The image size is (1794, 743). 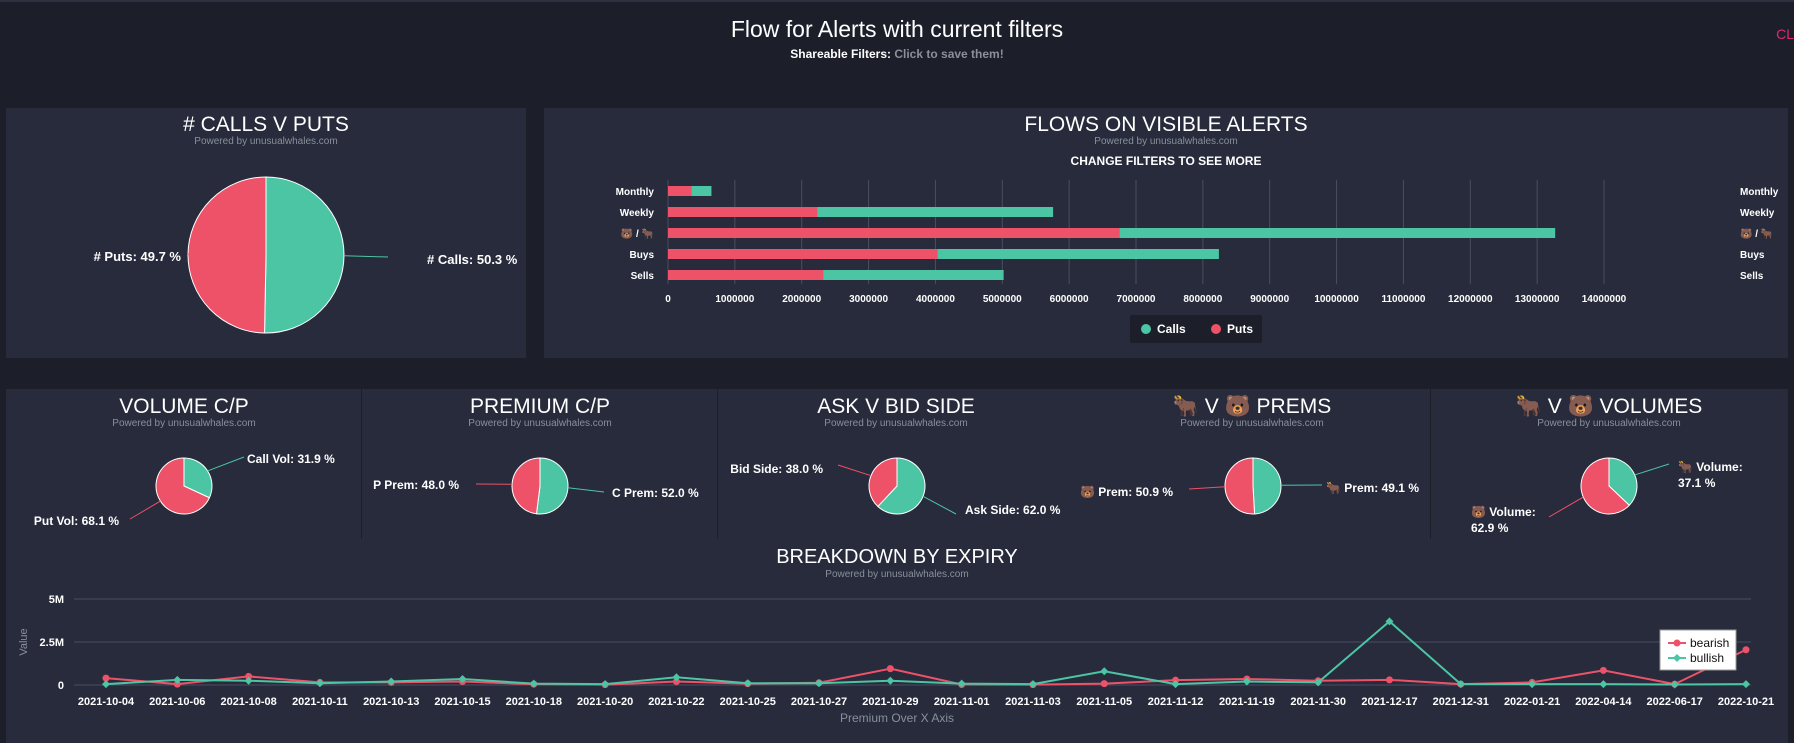 I want to click on x-tick-label: 8000000, so click(x=1202, y=299).